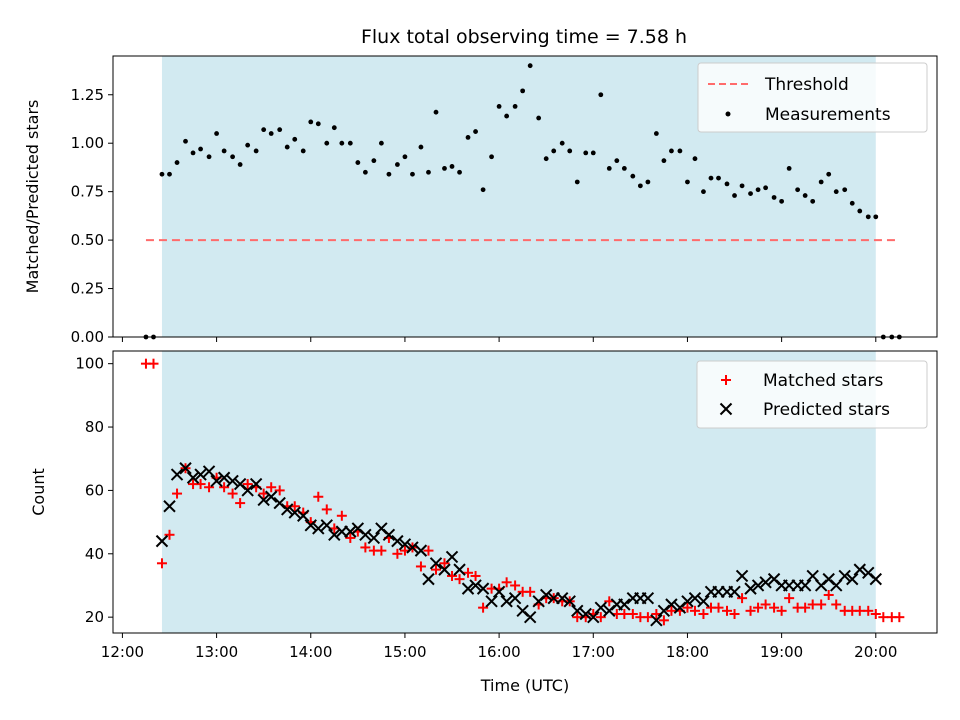 The height and width of the screenshot is (720, 960). I want to click on y-tick-label: 60, so click(94, 490).